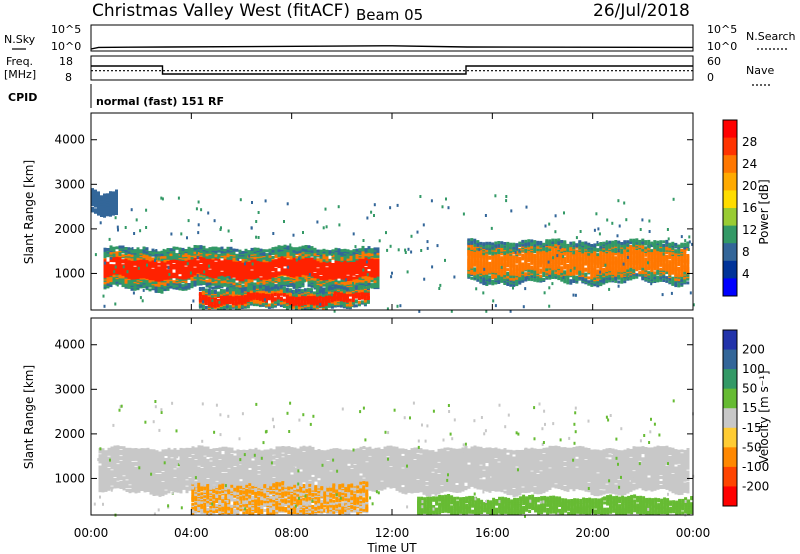  What do you see at coordinates (66, 61) in the screenshot?
I see `freq-tick-top: 18` at bounding box center [66, 61].